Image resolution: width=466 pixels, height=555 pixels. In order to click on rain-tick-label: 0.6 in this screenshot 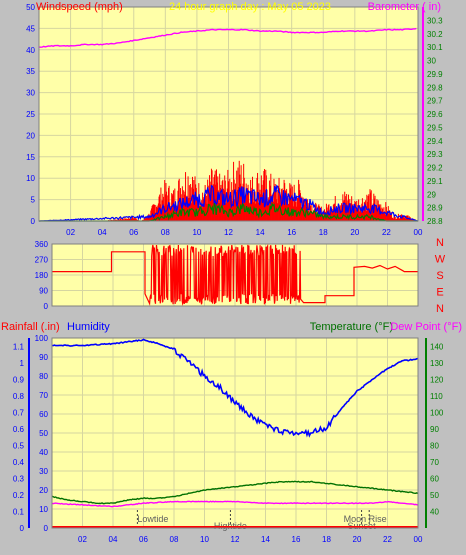, I will do `click(19, 429)`.